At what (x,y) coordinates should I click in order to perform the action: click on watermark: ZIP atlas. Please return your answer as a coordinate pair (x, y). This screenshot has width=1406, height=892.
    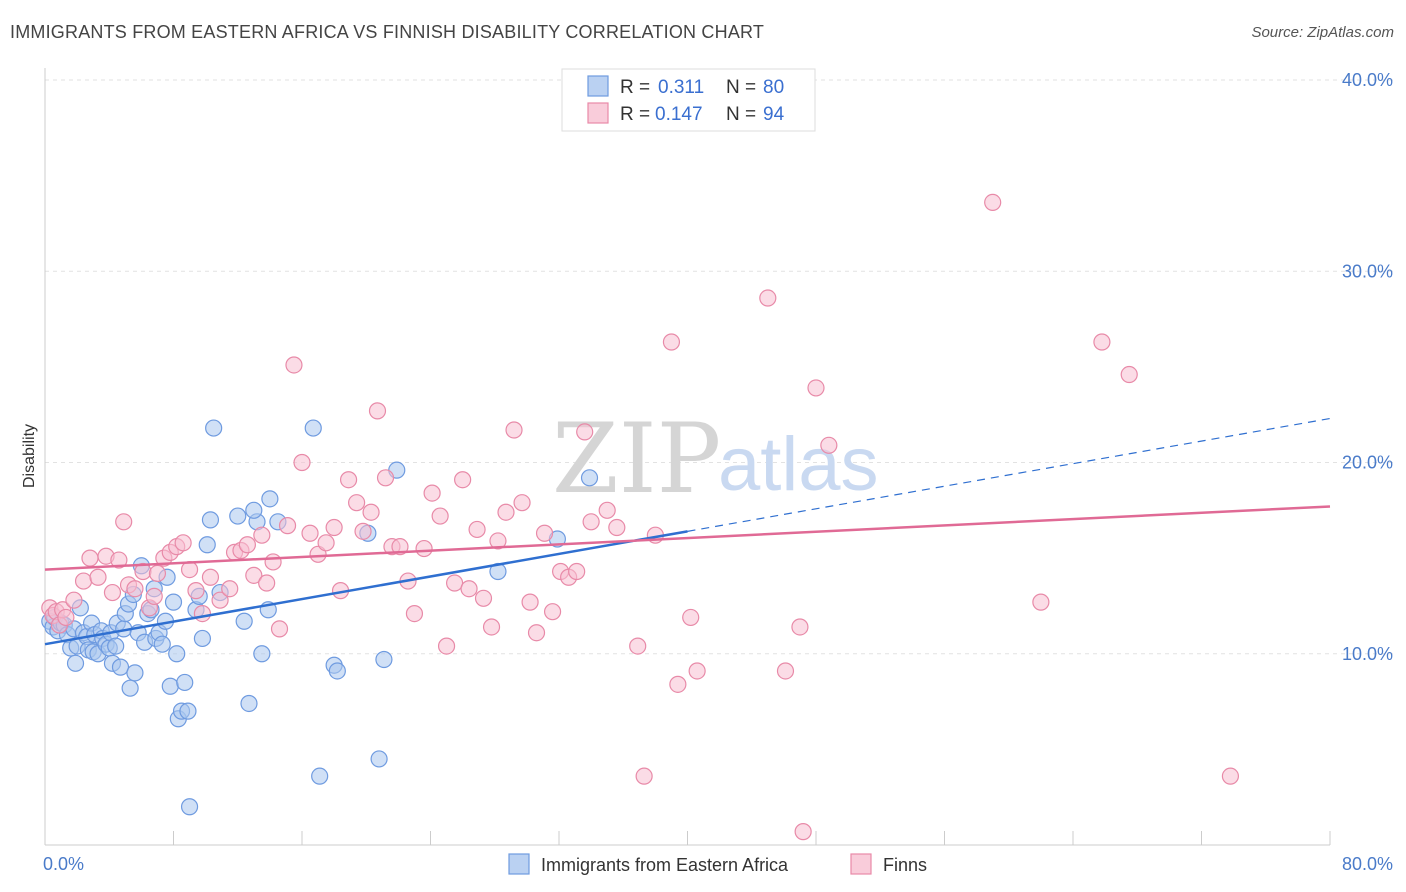
    Looking at the image, I should click on (715, 459).